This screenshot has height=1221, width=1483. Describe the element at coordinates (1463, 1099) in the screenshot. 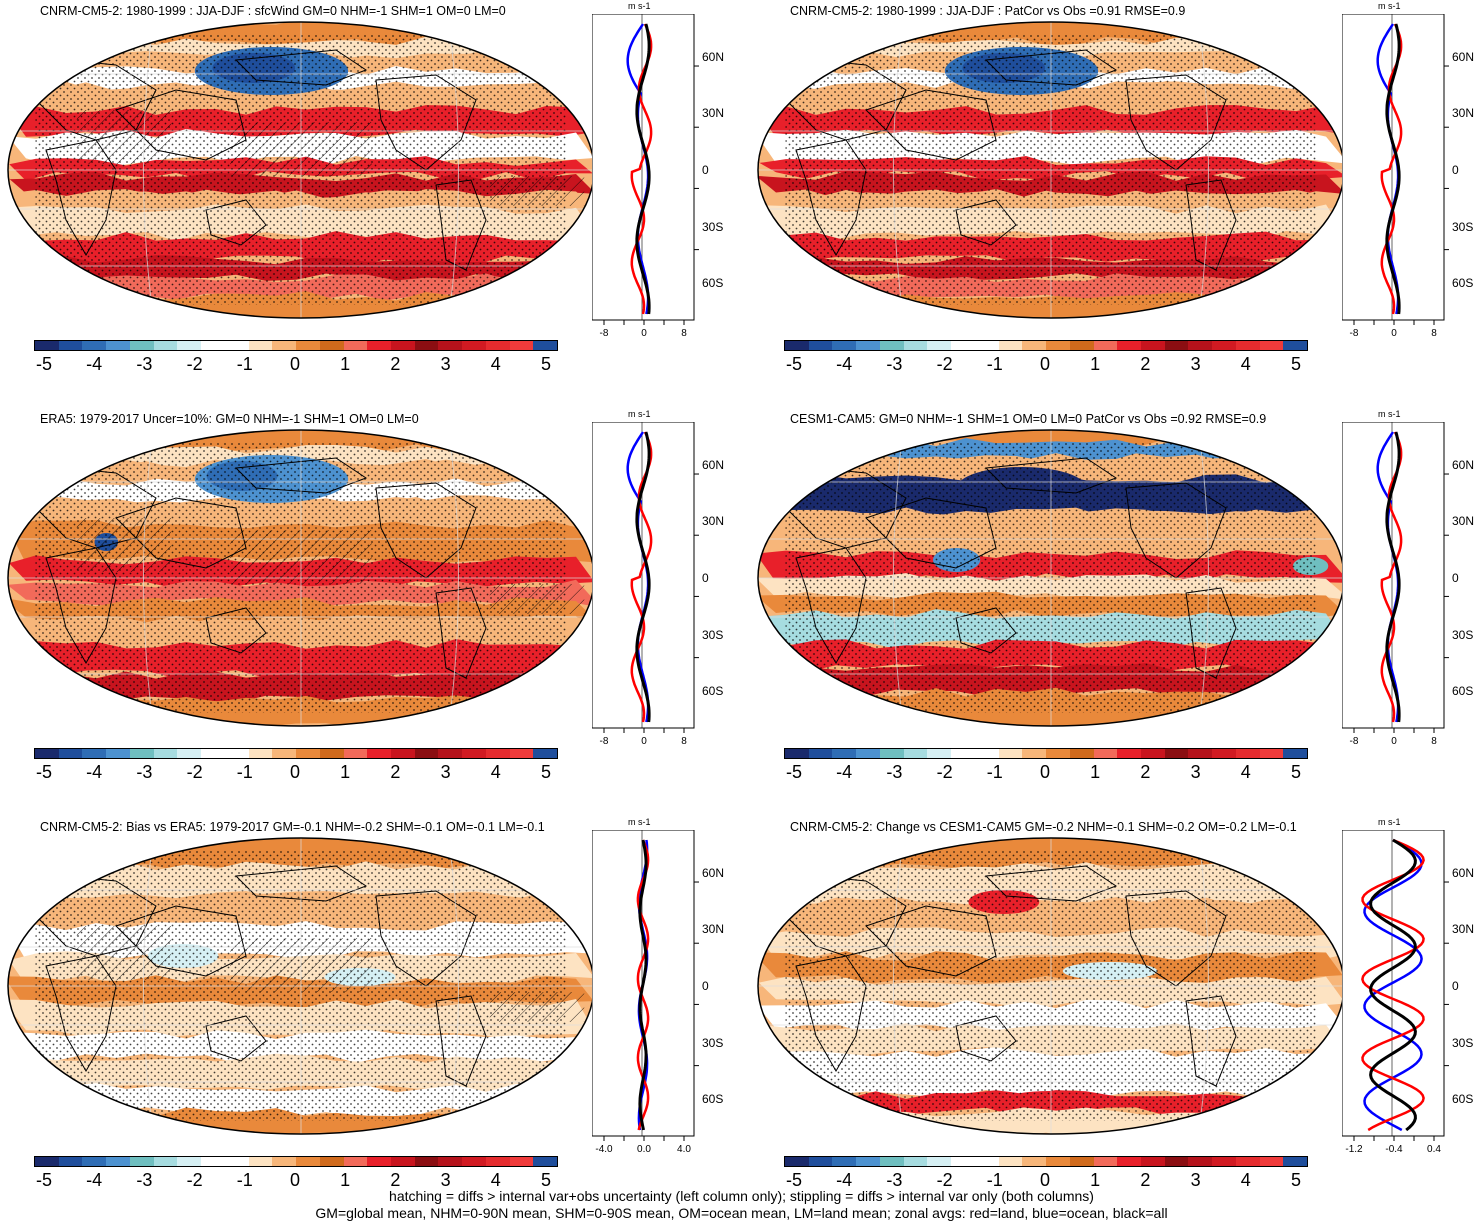

I see `latitude-tick-label: 60S` at that location.